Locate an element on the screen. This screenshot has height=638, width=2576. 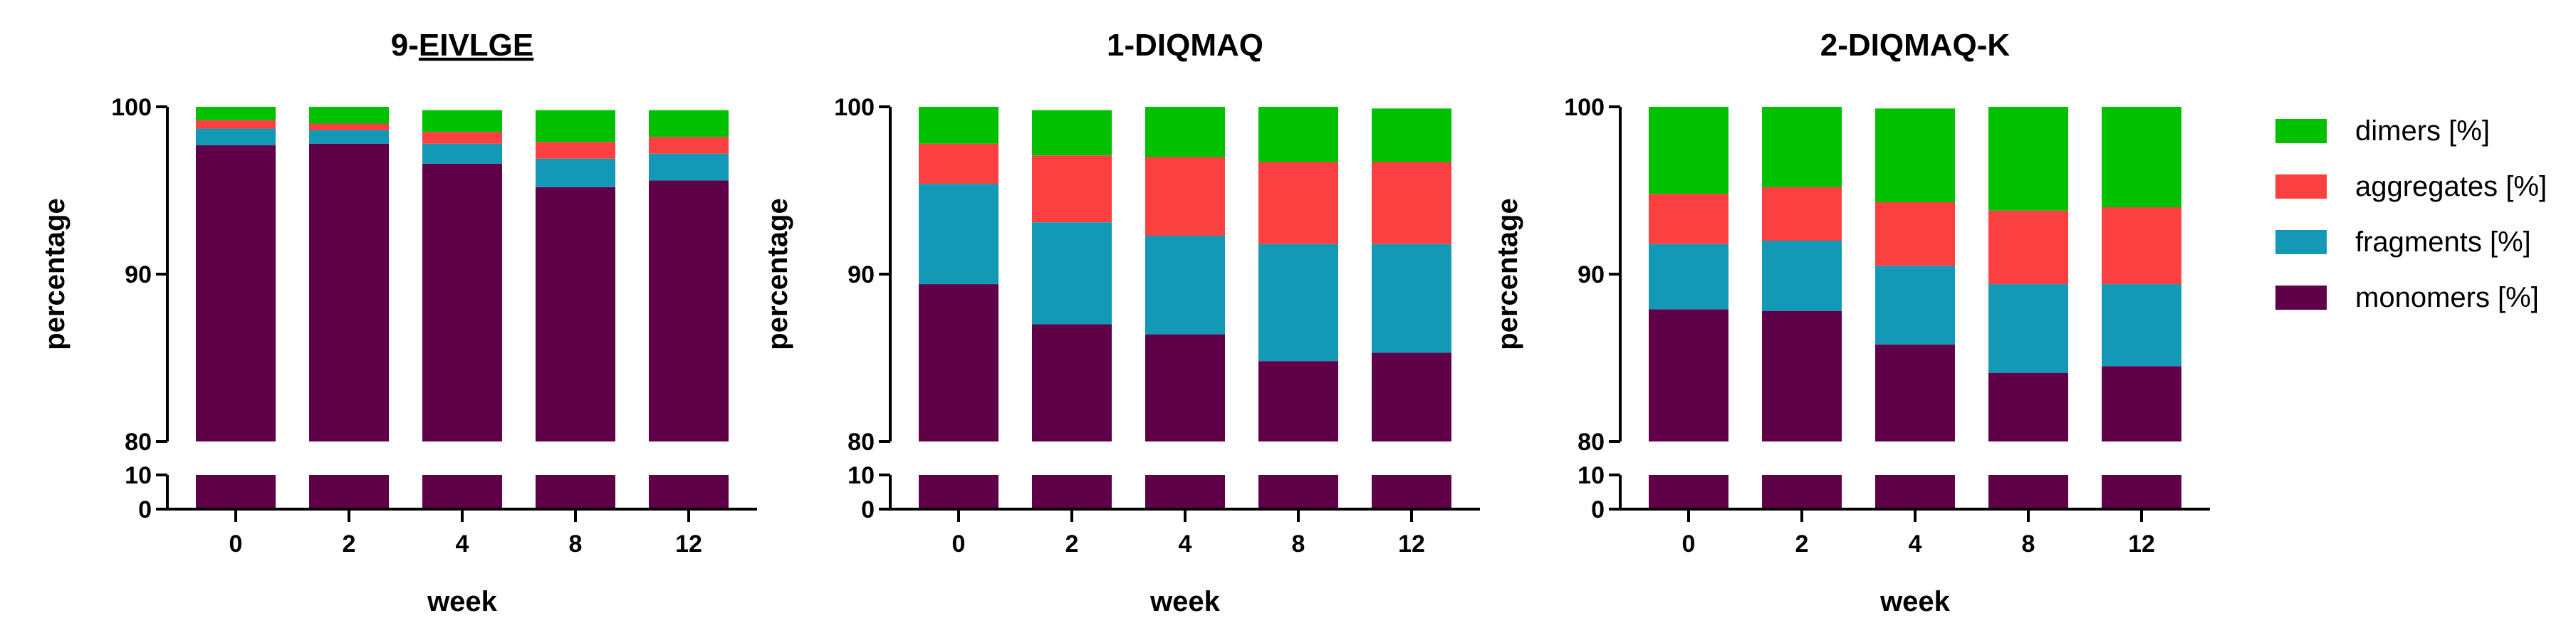
x-axis-label: week is located at coordinates (1185, 601).